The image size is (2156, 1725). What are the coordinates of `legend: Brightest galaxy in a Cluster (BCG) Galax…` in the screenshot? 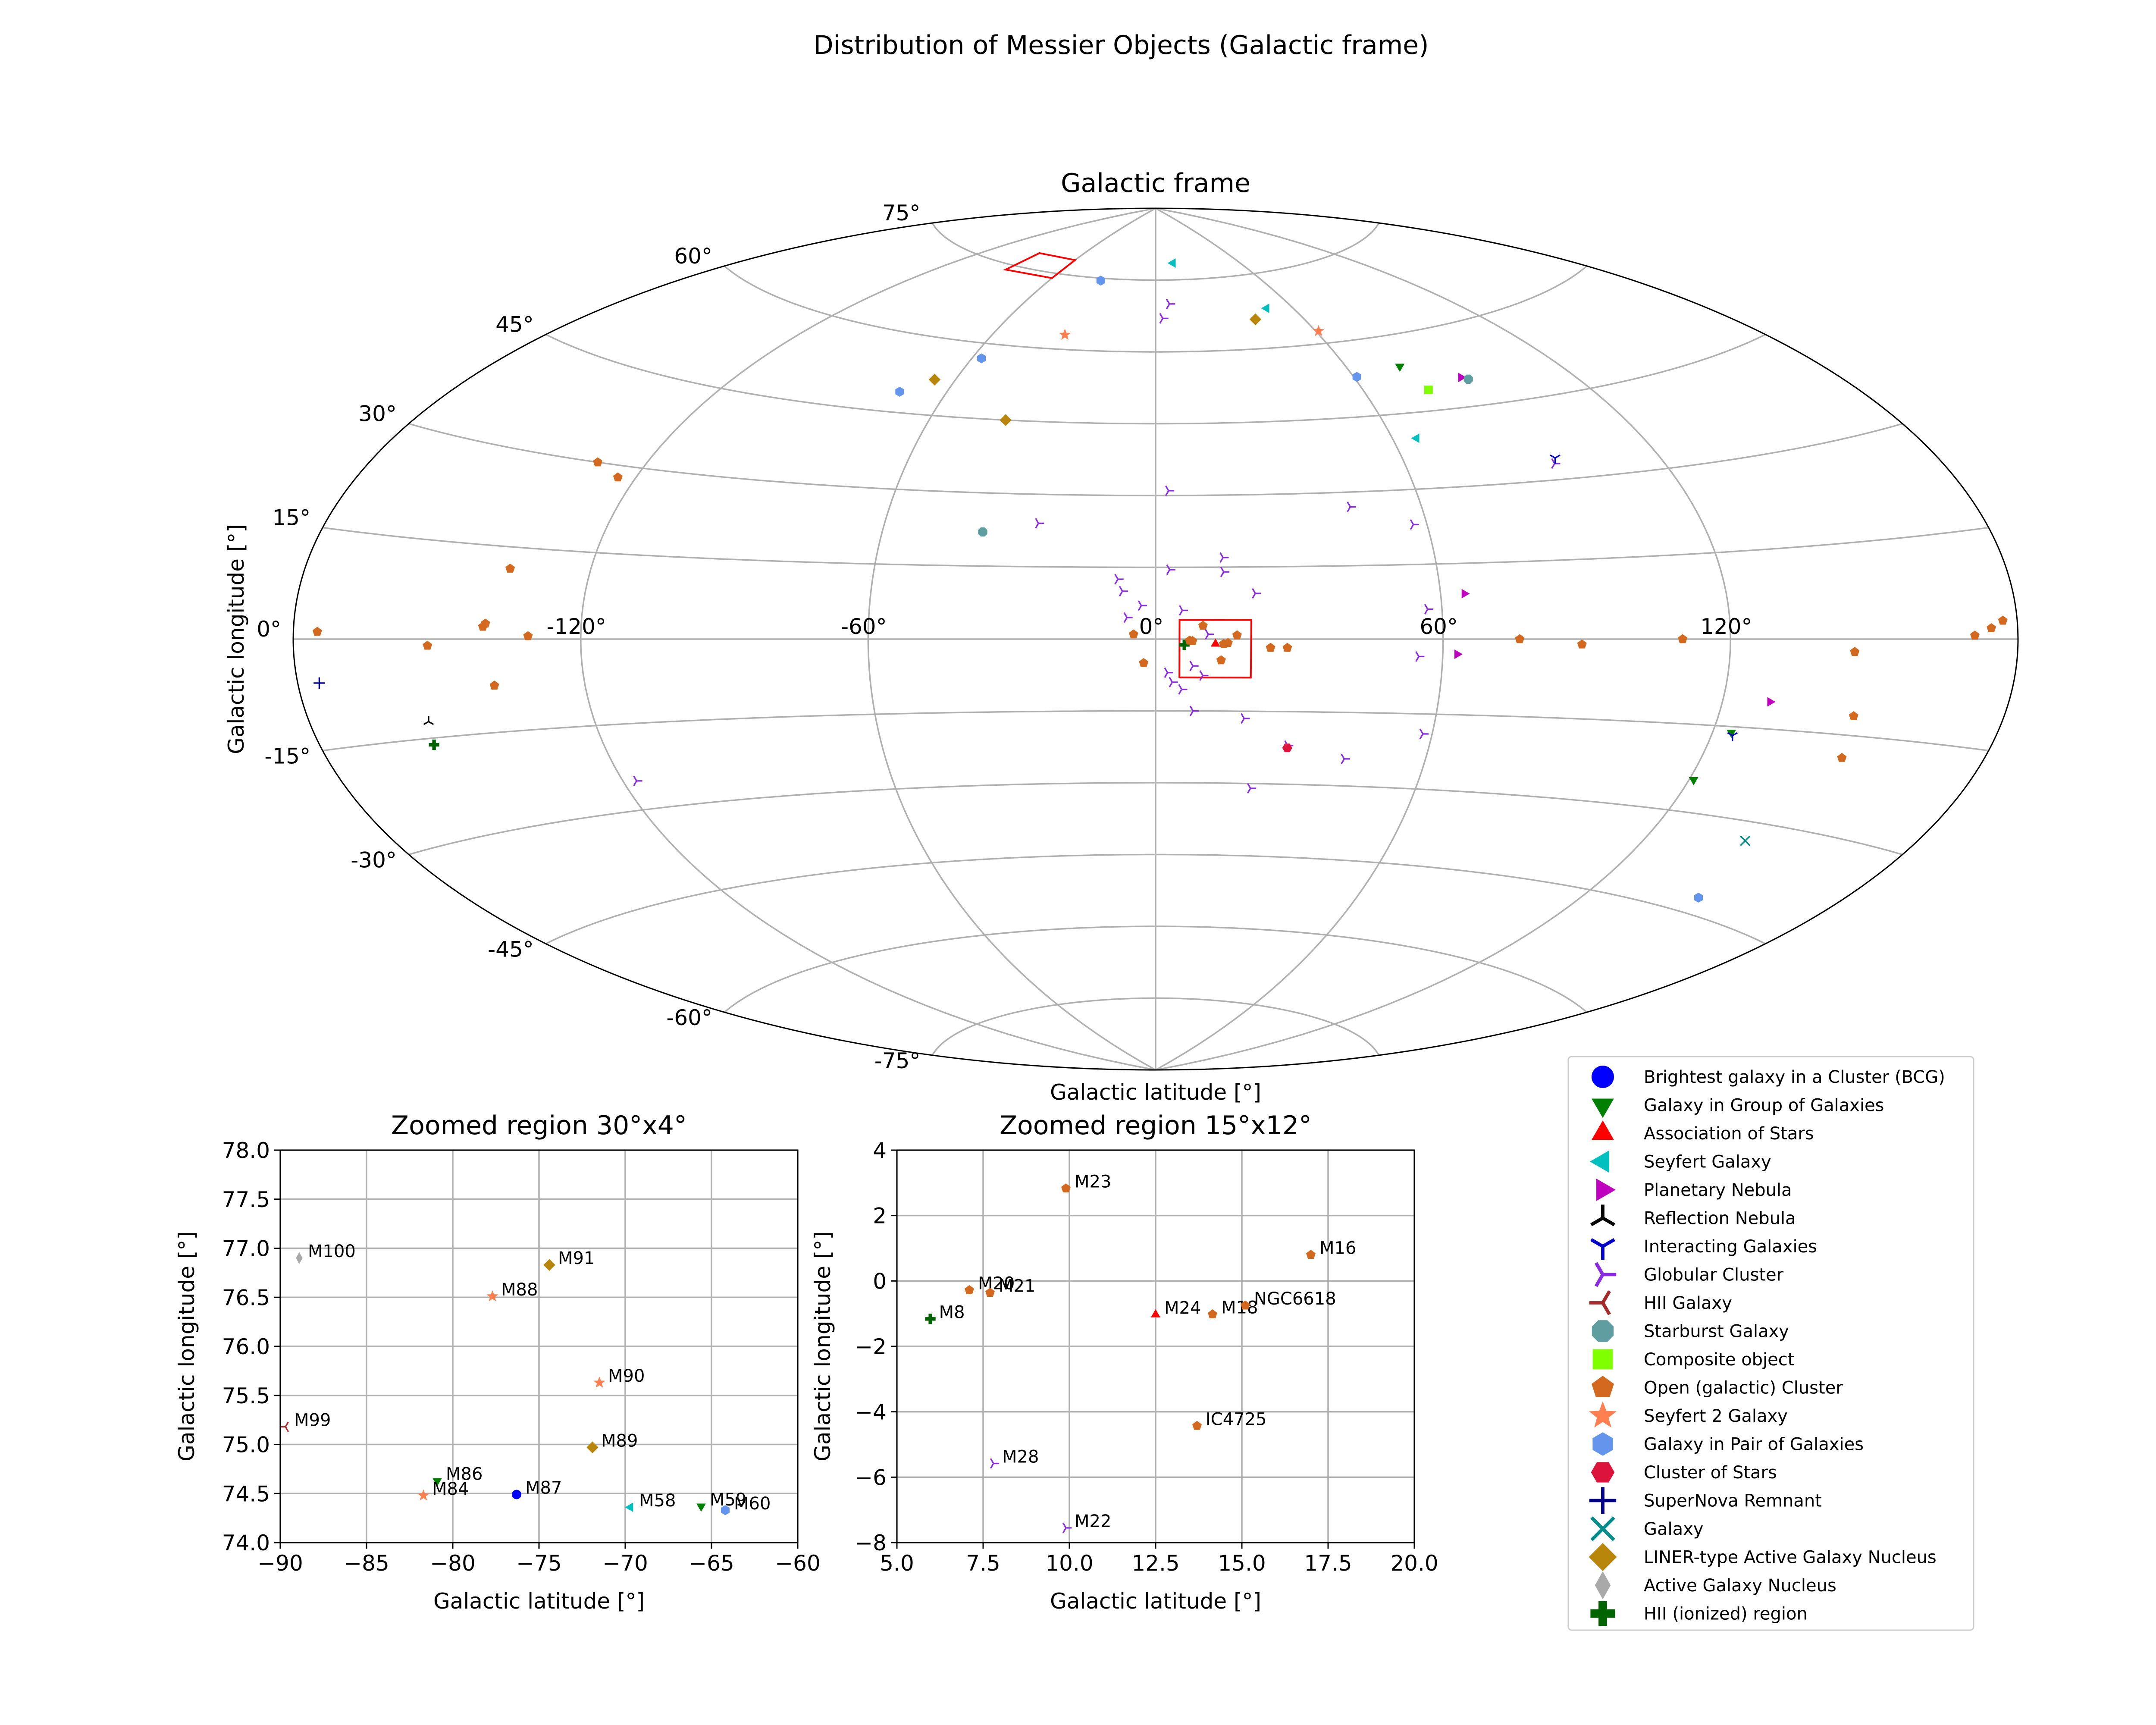 It's located at (1770, 1344).